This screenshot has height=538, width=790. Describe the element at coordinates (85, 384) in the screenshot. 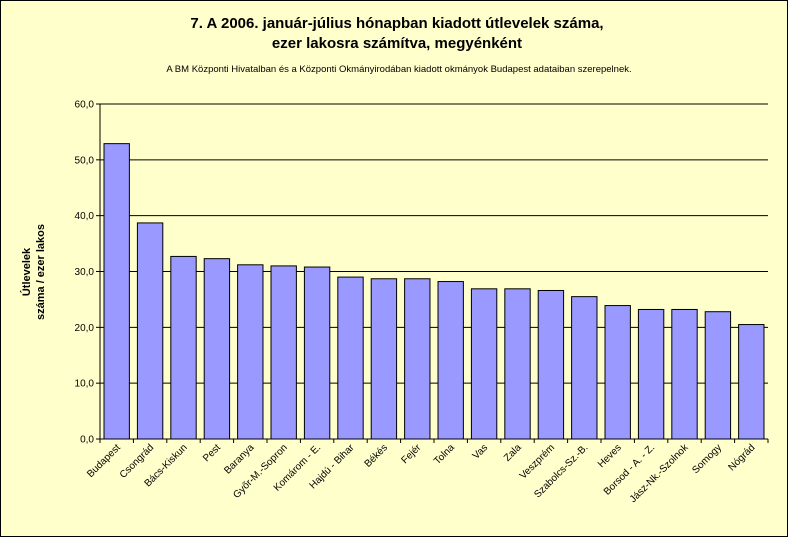

I see `y-tick-label: 10,0` at that location.